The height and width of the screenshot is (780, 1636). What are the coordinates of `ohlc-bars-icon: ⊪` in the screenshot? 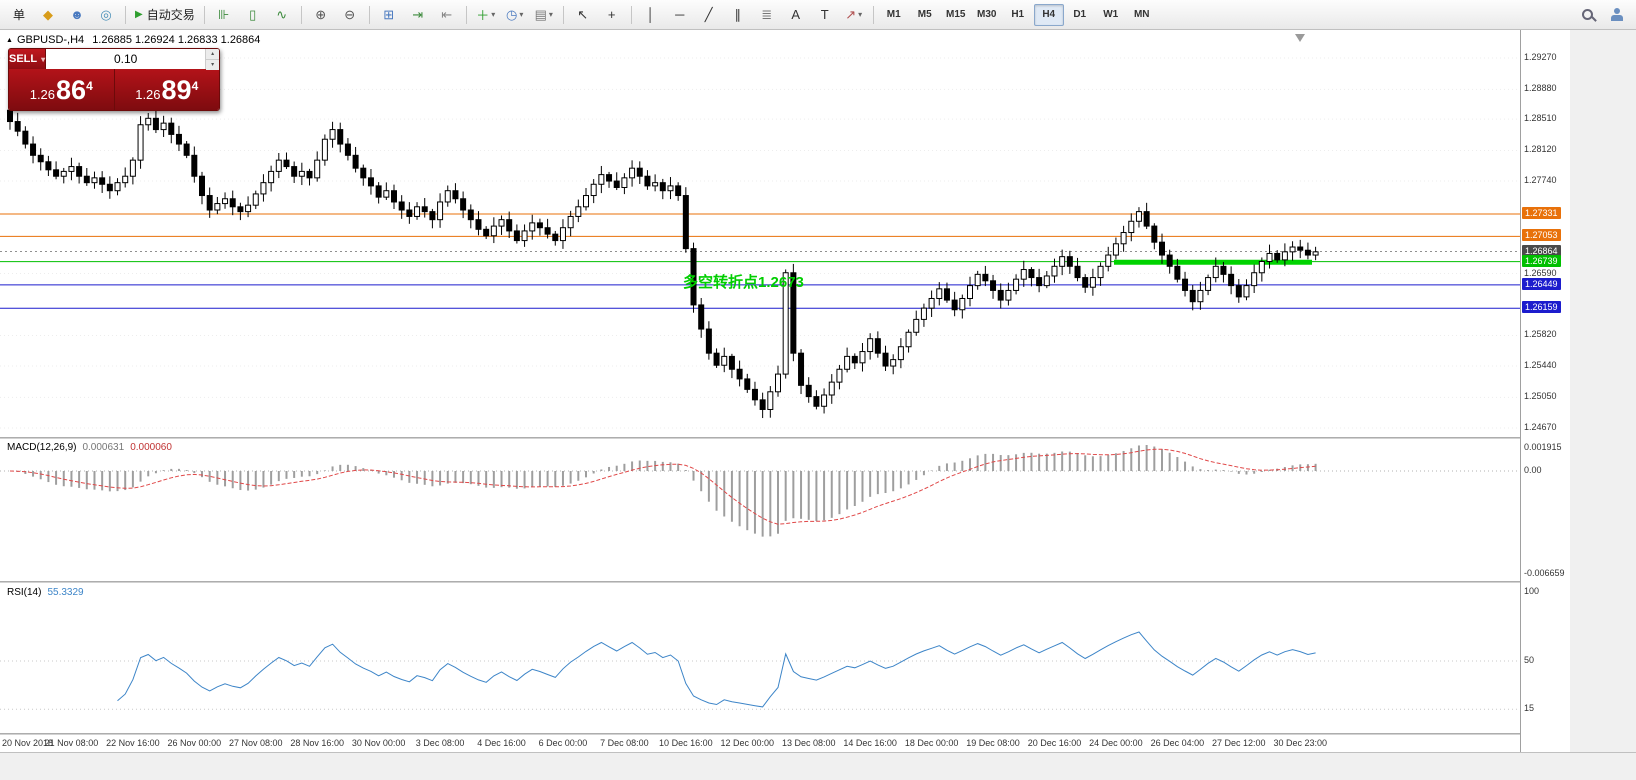 It's located at (224, 15).